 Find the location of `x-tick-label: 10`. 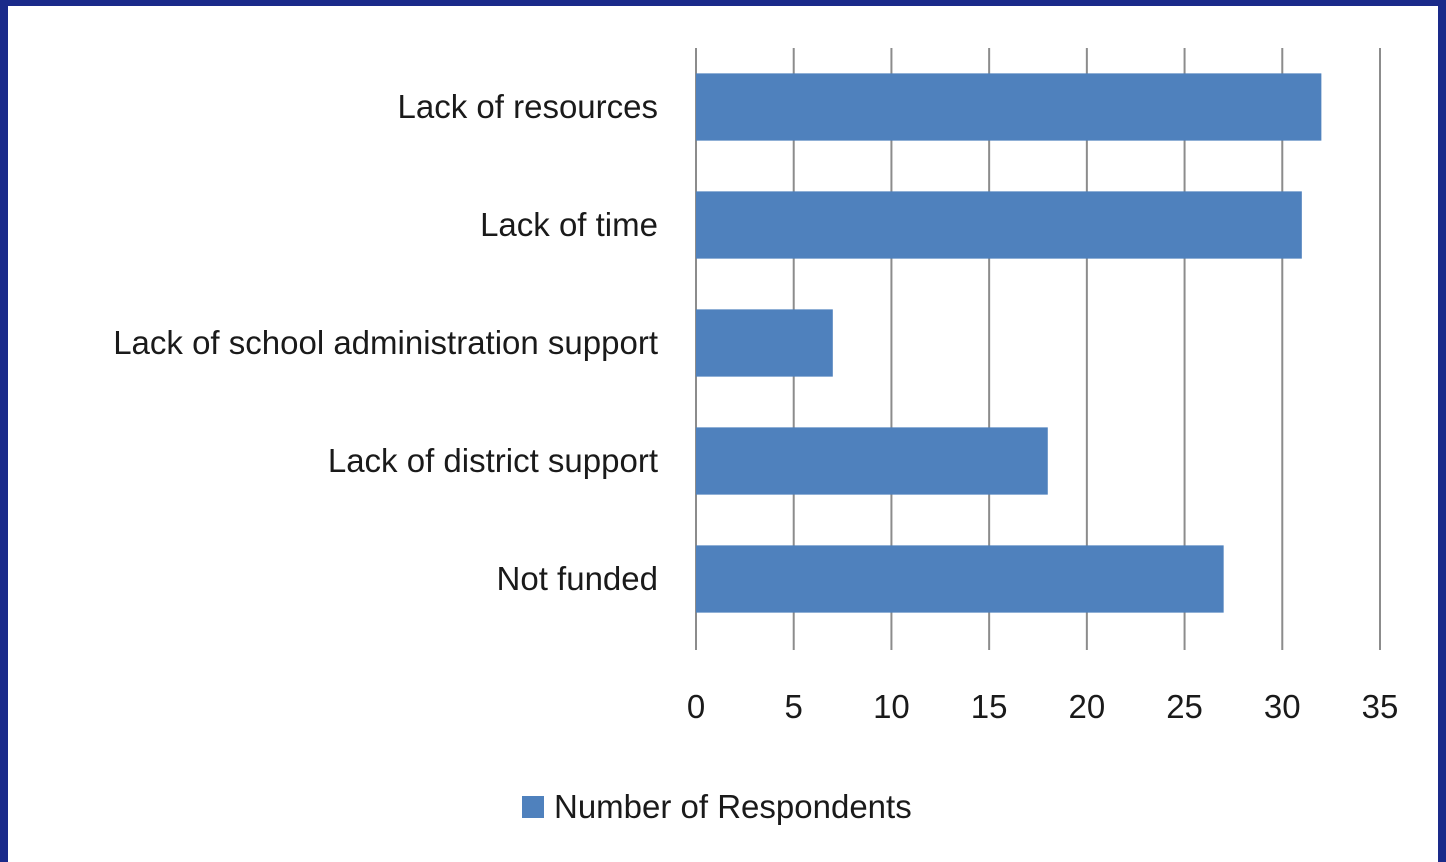

x-tick-label: 10 is located at coordinates (891, 706).